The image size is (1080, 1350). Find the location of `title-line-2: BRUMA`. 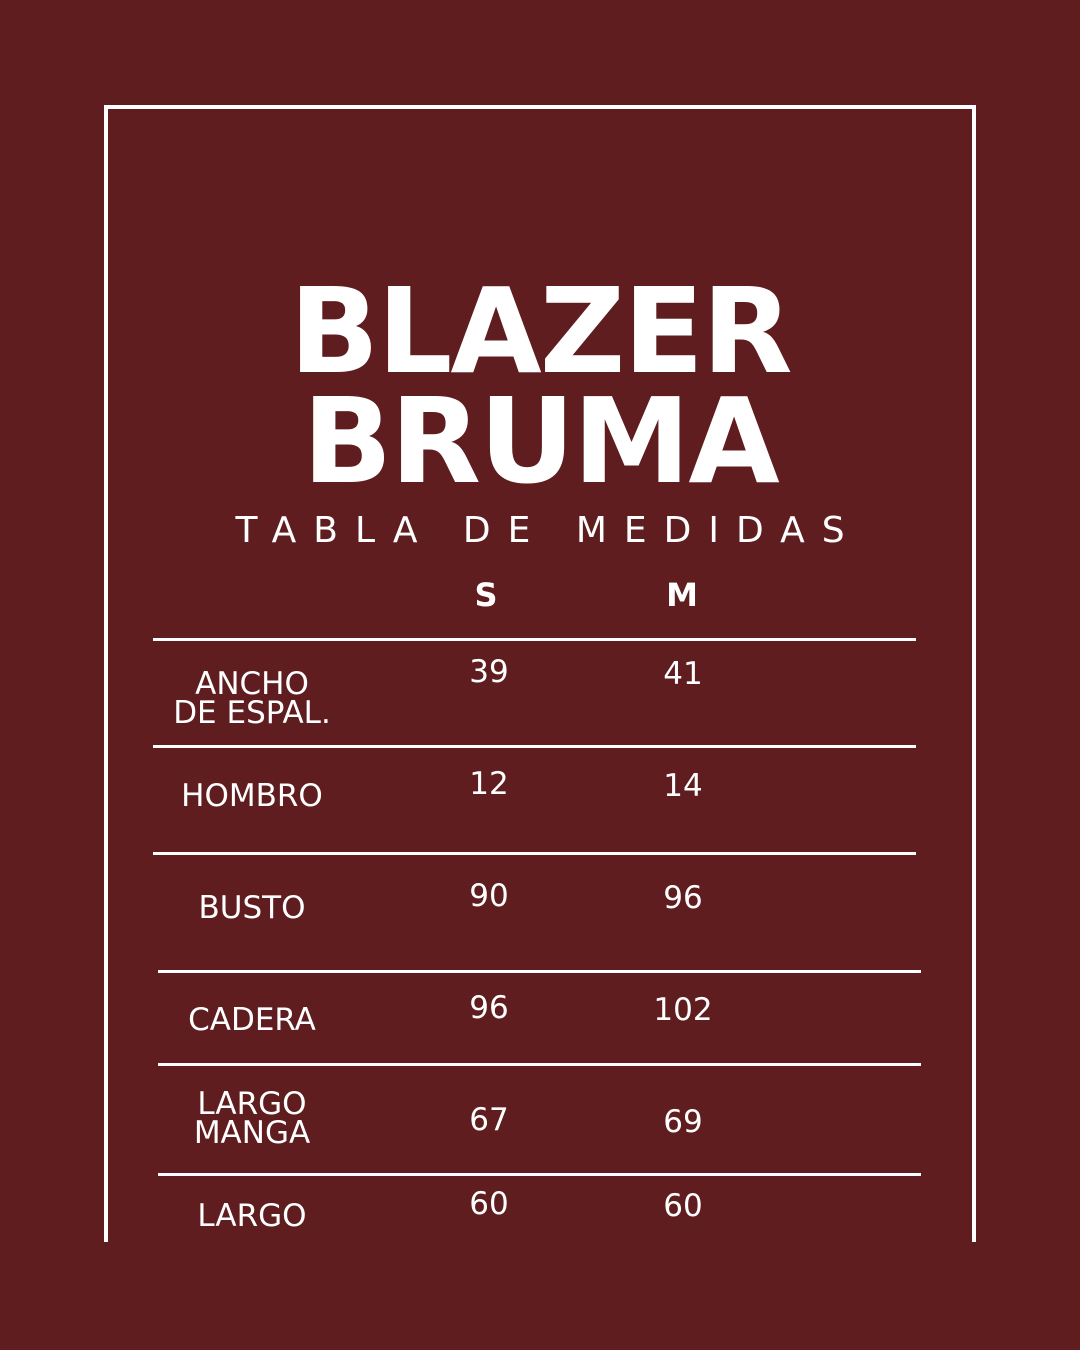

title-line-2: BRUMA is located at coordinates (540, 441).